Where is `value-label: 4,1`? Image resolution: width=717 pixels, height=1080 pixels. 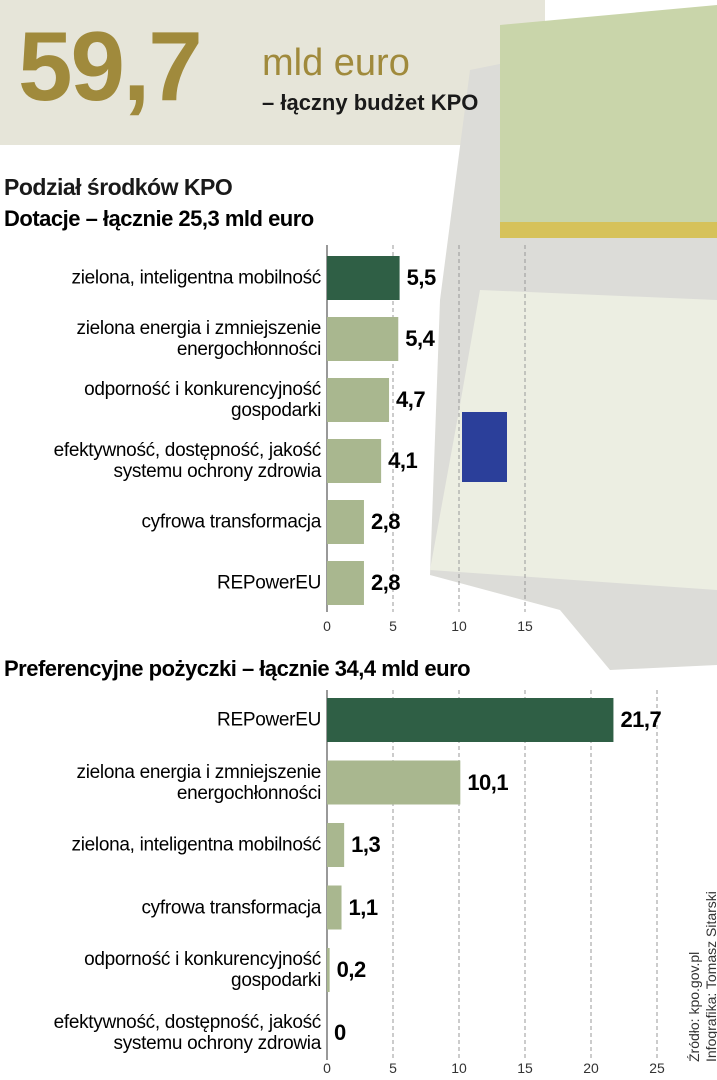
value-label: 4,1 is located at coordinates (403, 460).